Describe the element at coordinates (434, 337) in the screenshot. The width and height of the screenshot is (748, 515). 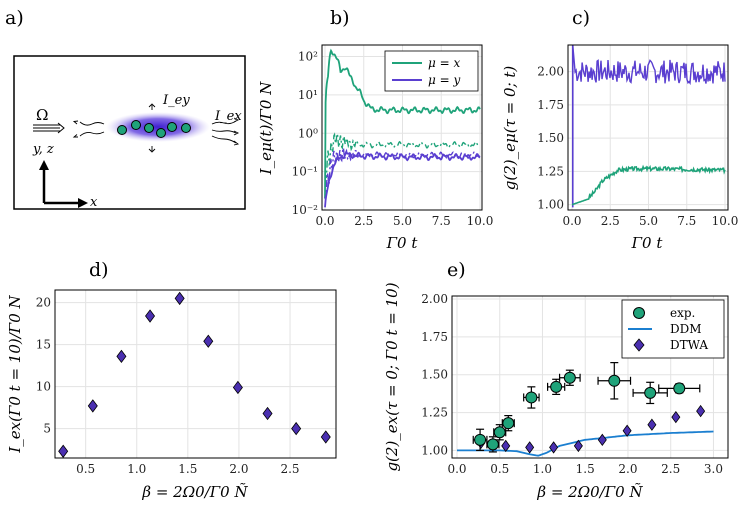
I see `ytick-e: 1.75` at that location.